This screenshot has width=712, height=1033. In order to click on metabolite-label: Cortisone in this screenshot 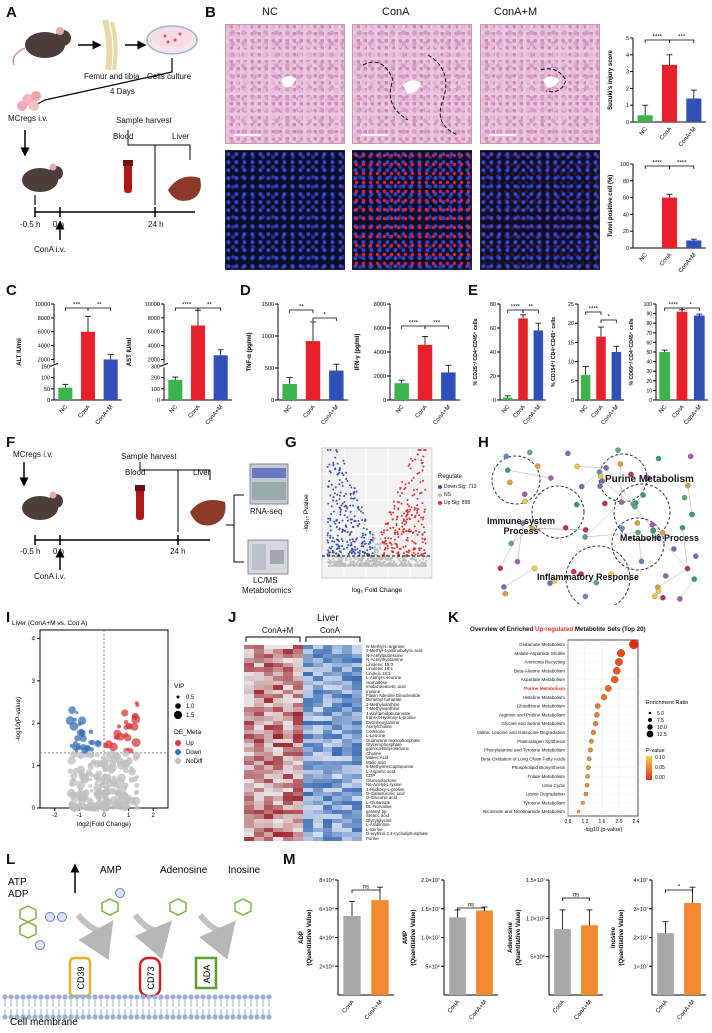, I will do `click(375, 731)`.